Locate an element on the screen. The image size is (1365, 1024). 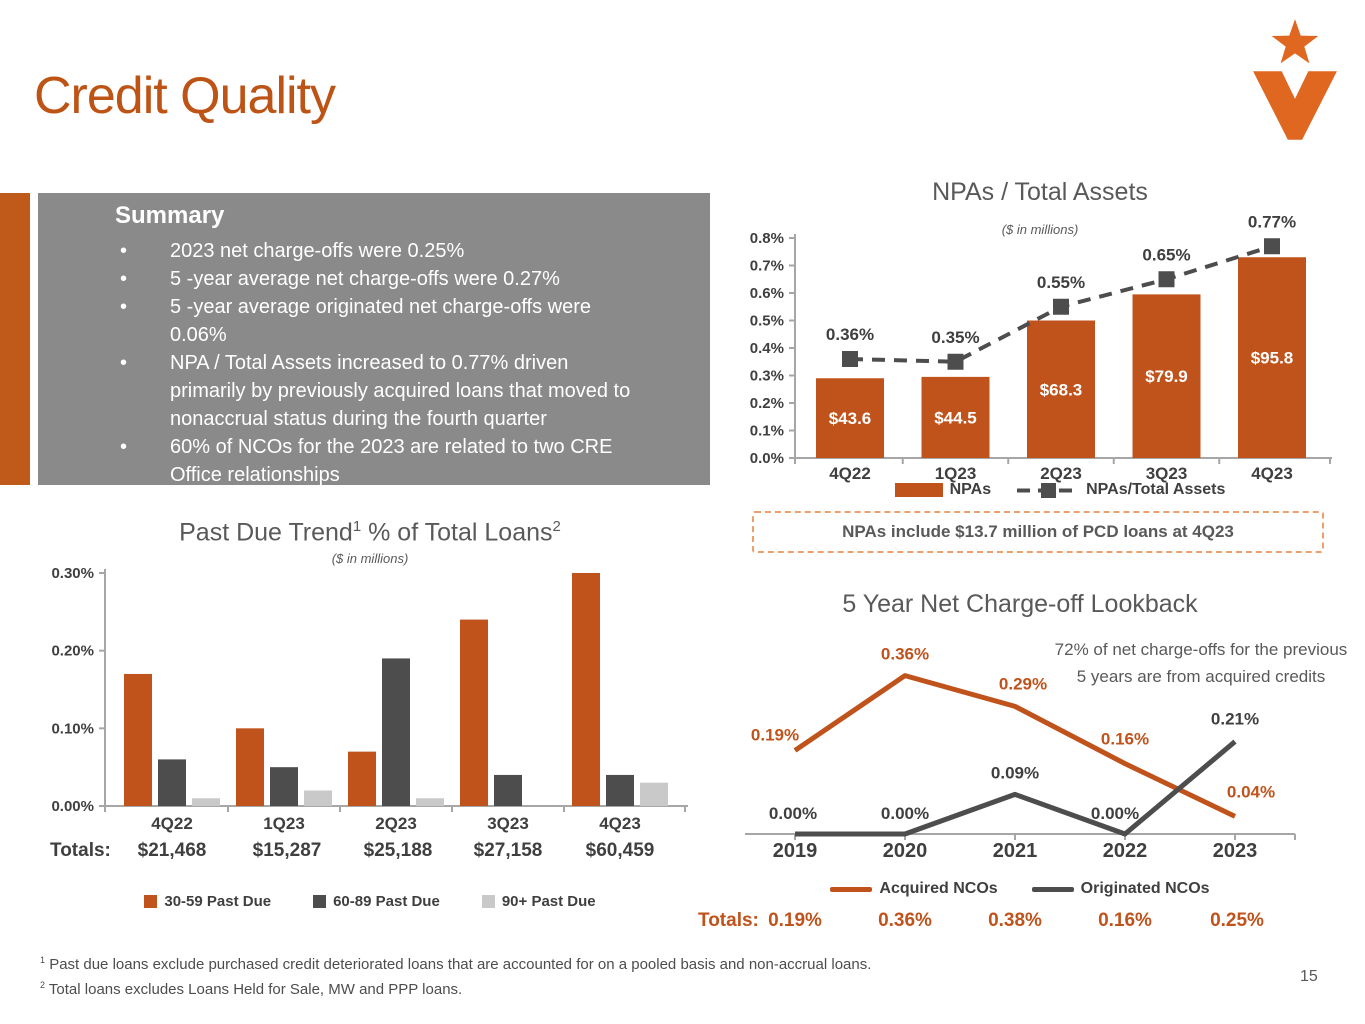
chart-text: 2020 is located at coordinates (905, 851).